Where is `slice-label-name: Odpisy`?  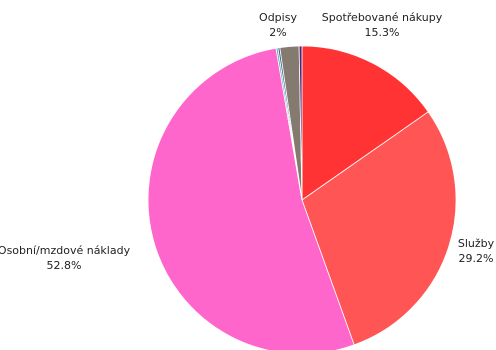
slice-label-name: Odpisy is located at coordinates (278, 17).